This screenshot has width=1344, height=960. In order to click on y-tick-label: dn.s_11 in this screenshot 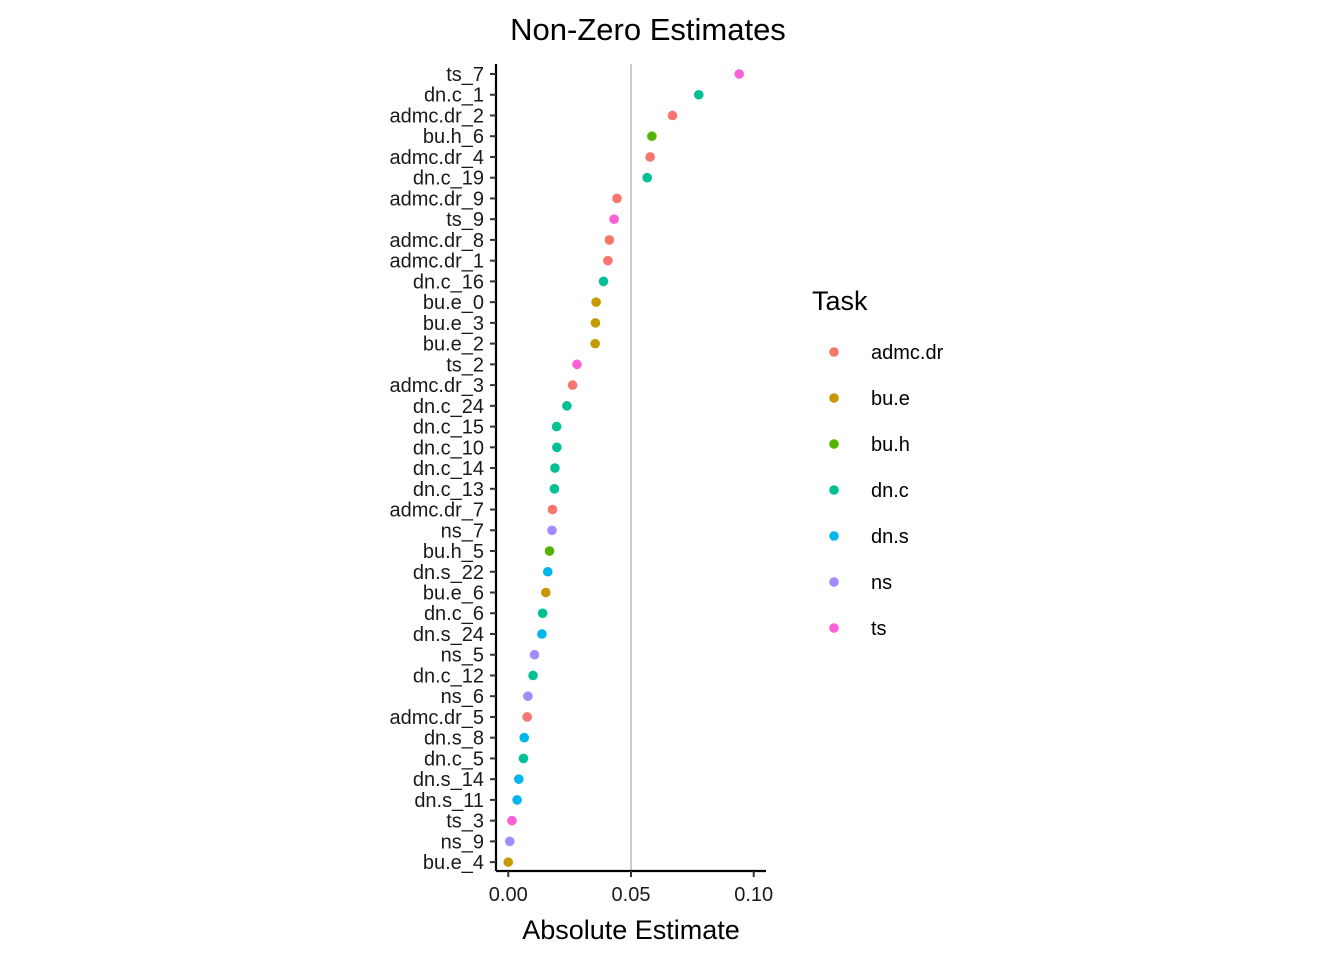, I will do `click(449, 801)`.